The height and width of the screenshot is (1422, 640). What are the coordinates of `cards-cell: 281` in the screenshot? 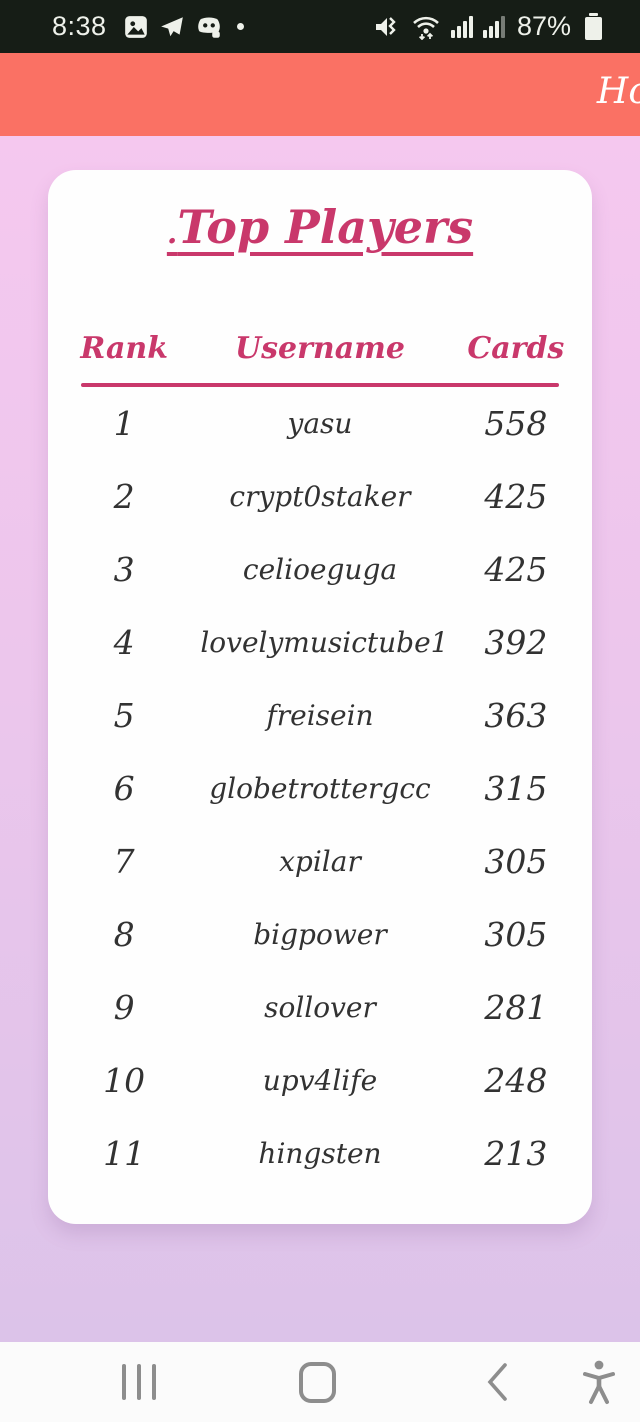 It's located at (516, 1007).